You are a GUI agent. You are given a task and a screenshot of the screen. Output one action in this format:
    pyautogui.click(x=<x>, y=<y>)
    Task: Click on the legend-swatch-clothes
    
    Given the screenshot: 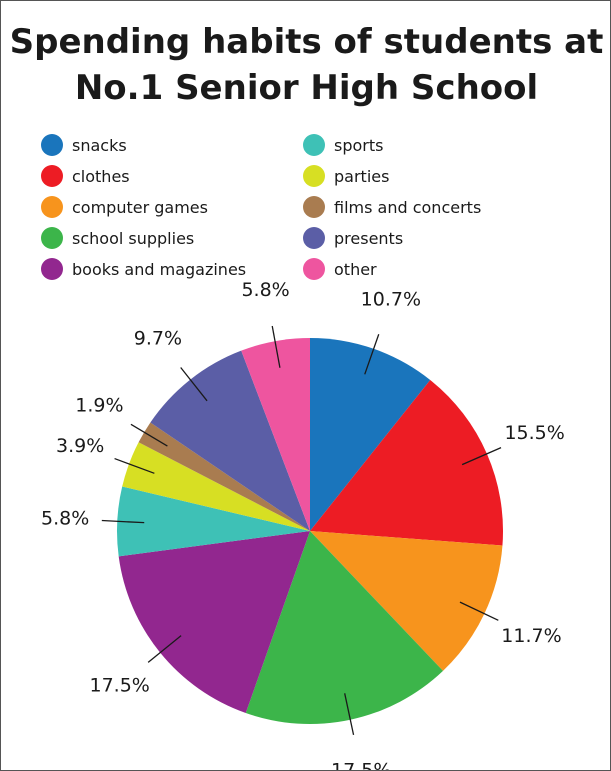 What is the action you would take?
    pyautogui.click(x=52, y=176)
    